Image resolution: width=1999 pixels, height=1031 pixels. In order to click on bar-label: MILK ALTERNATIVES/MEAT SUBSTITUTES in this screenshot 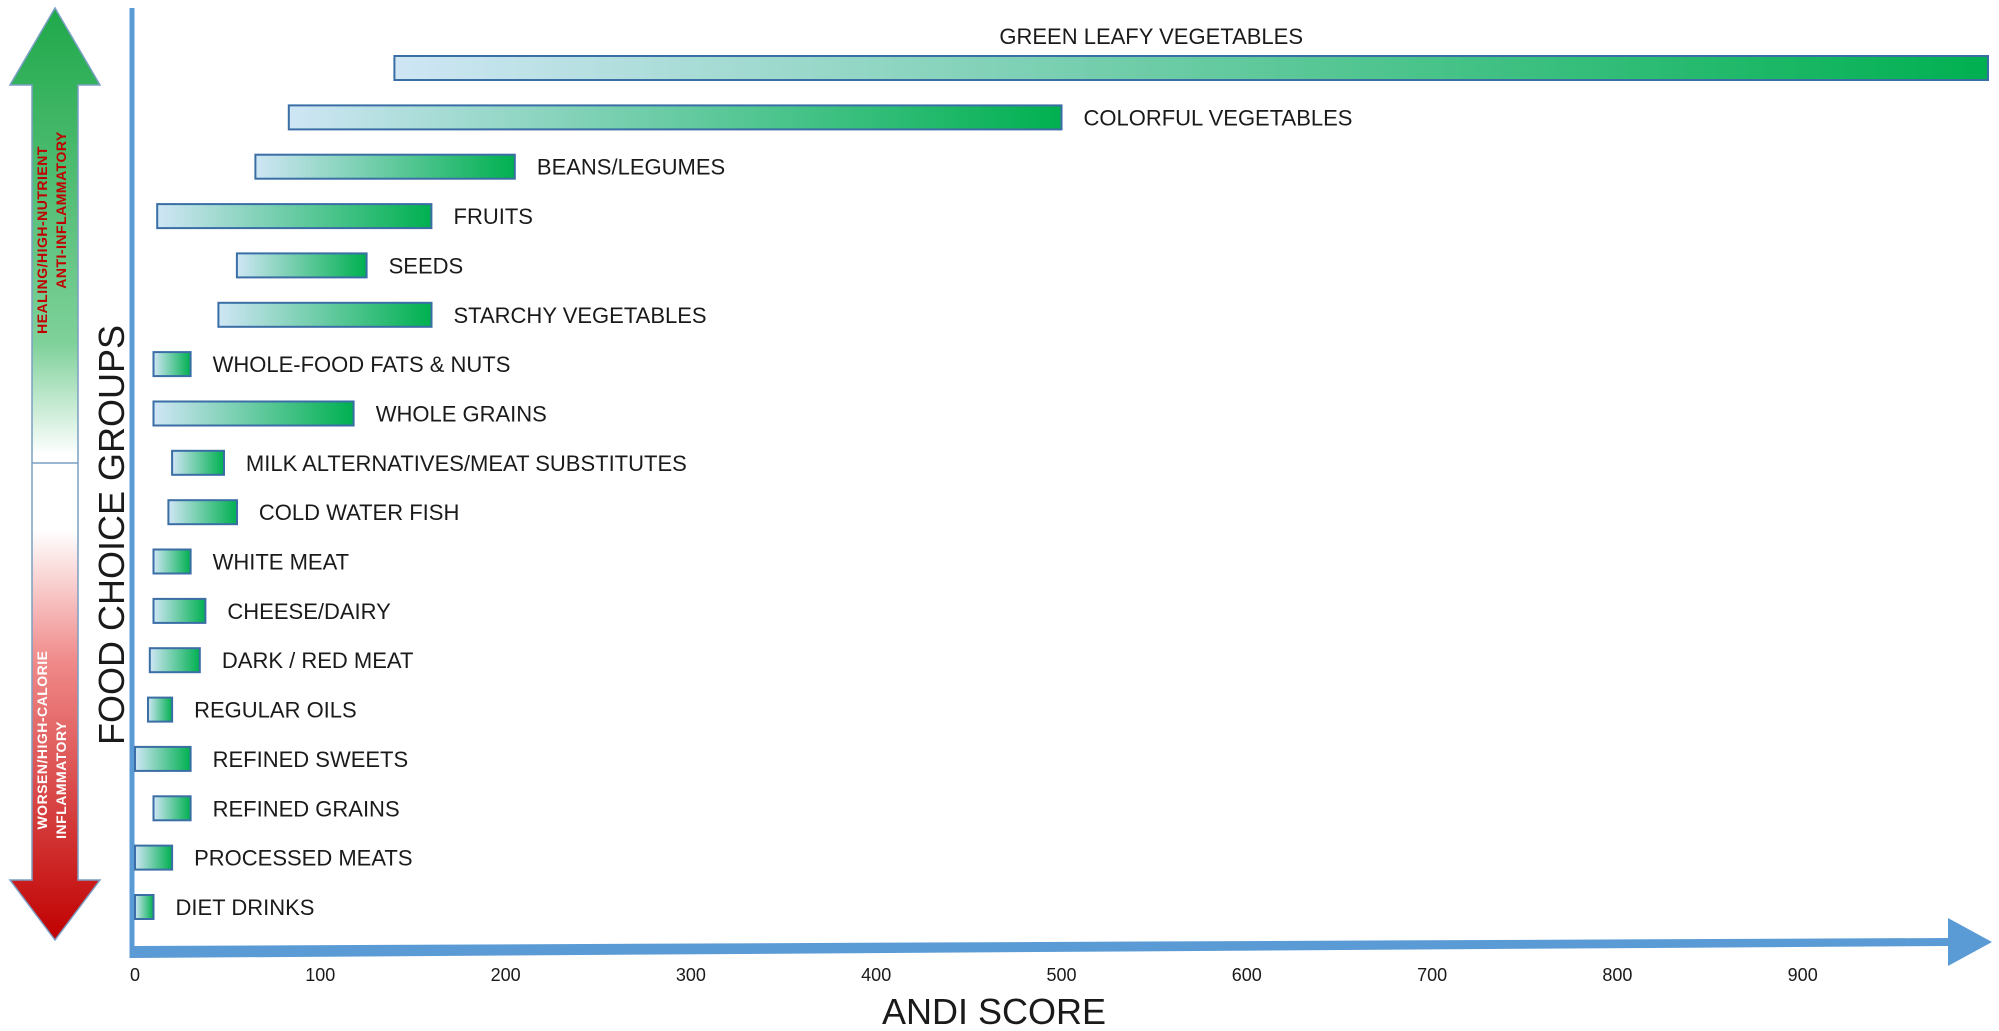, I will do `click(466, 463)`.